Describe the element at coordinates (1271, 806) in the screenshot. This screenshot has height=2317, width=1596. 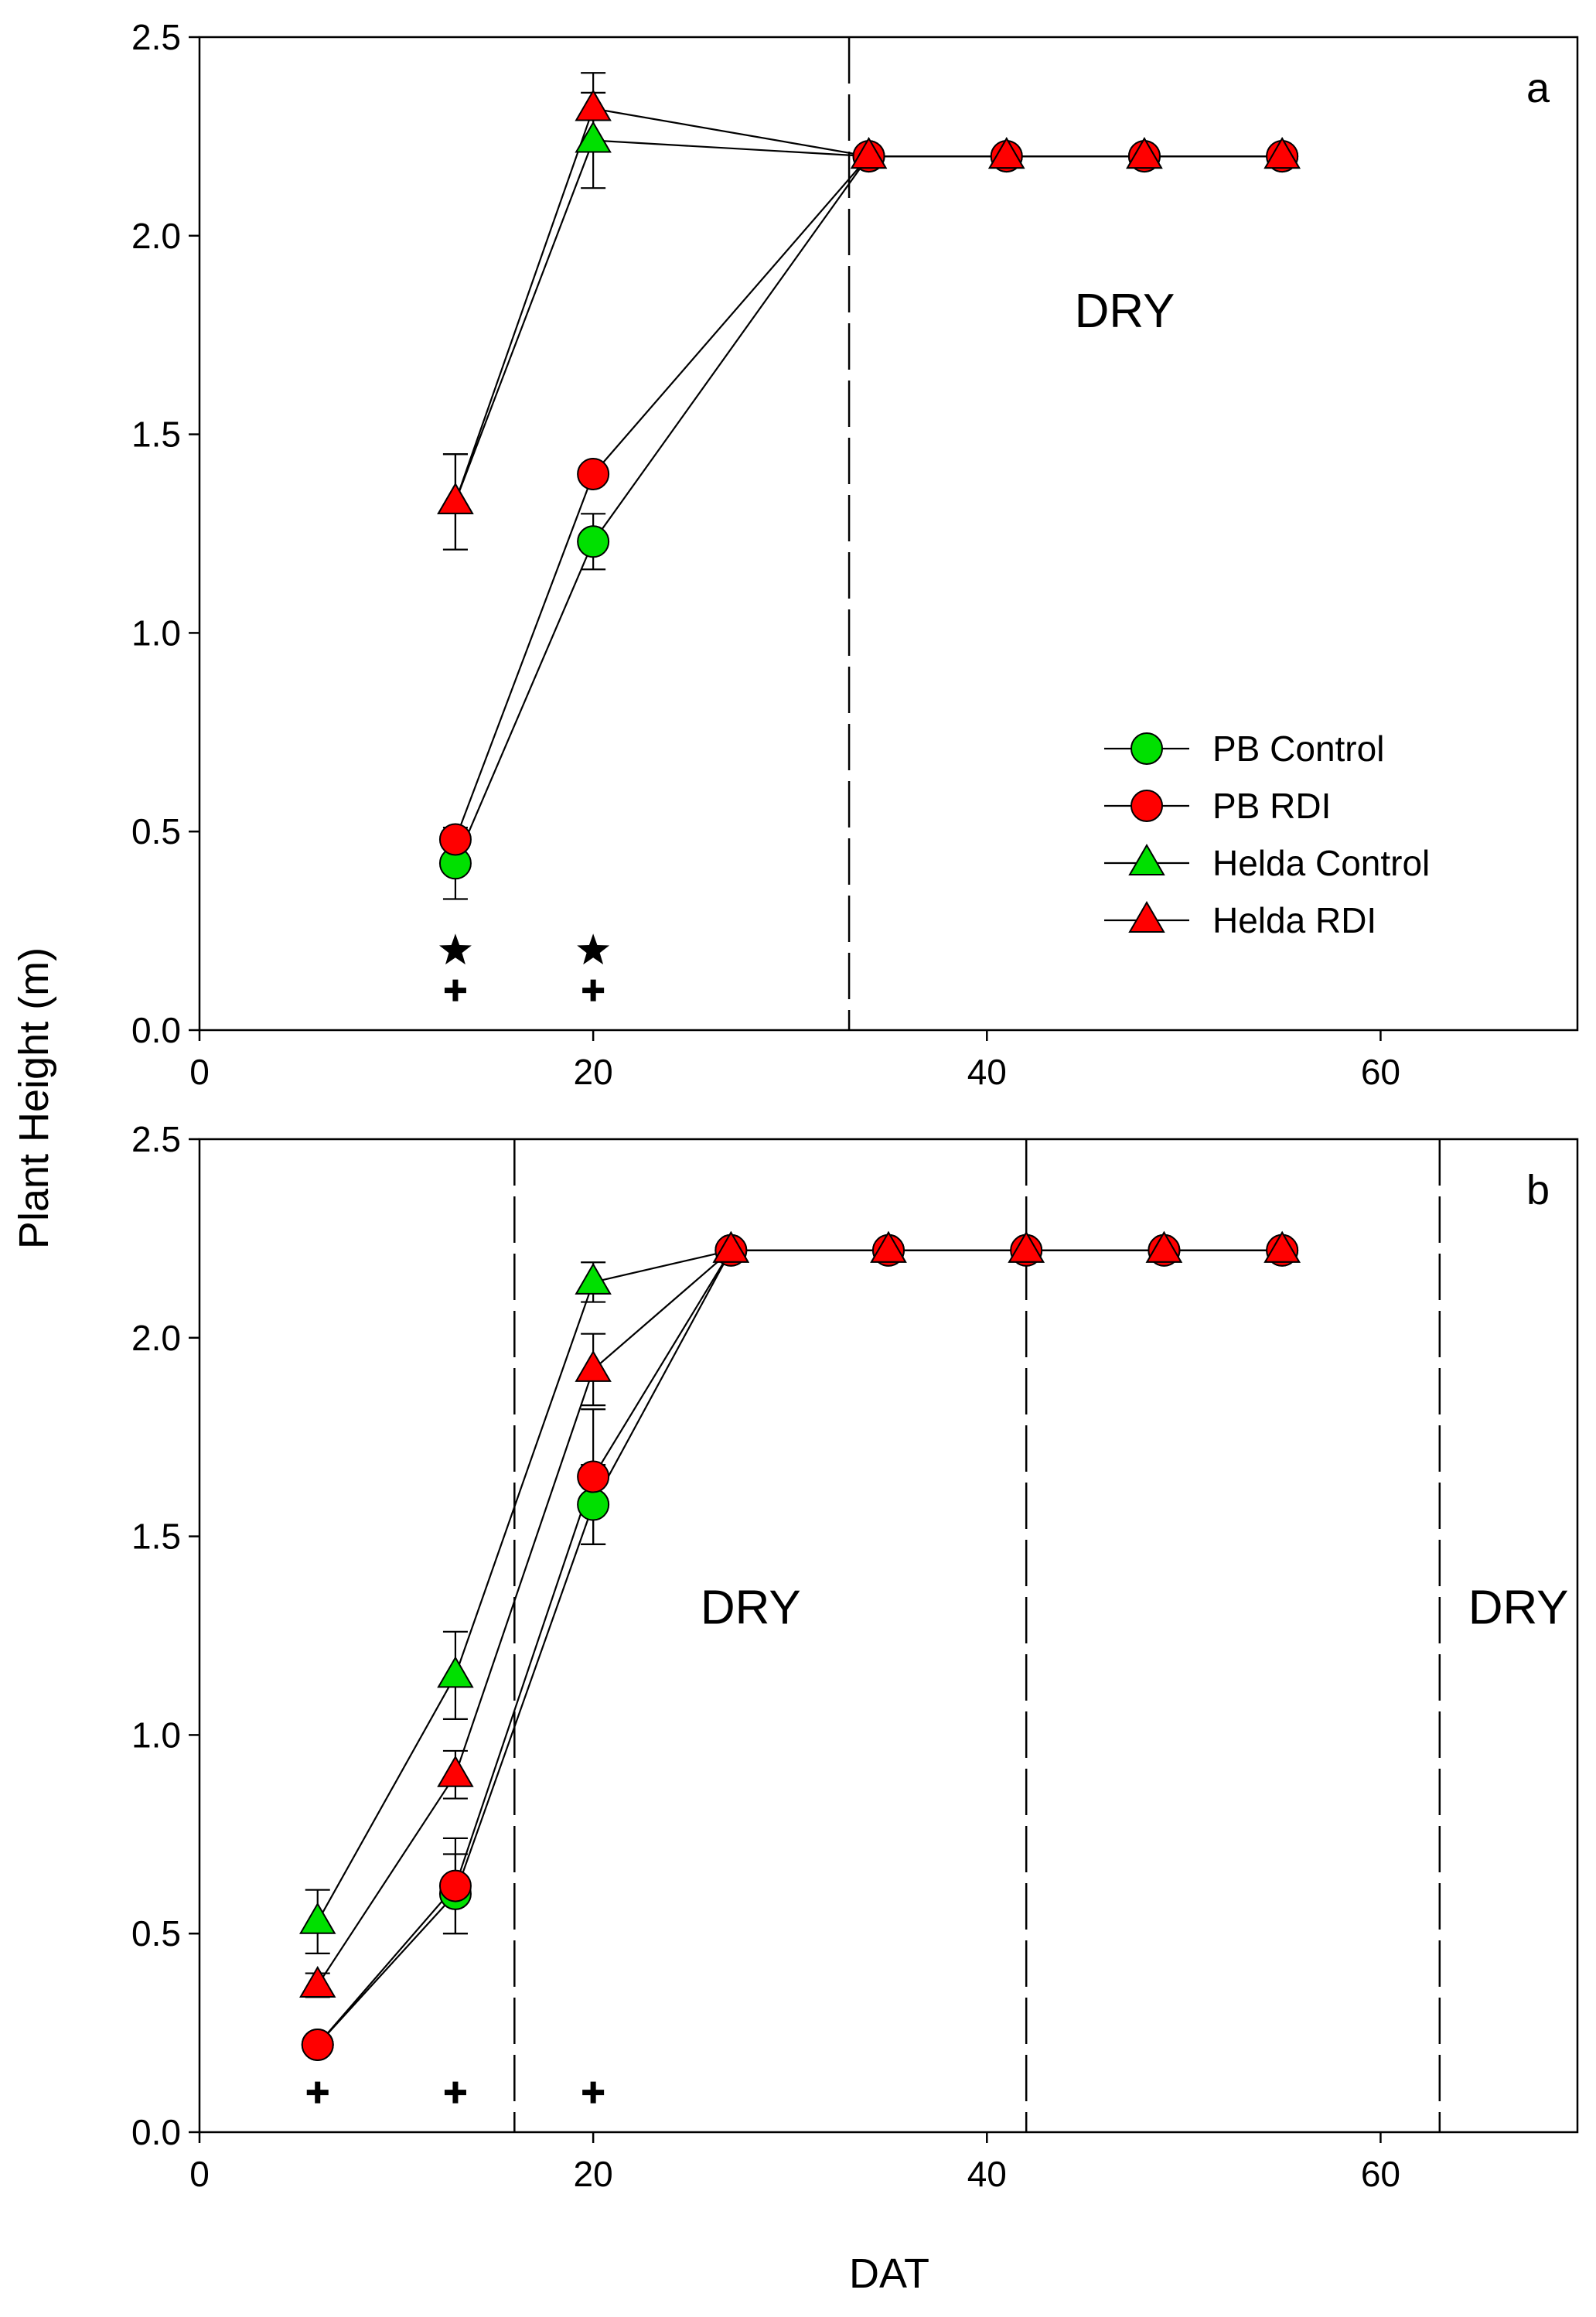
I see `legend-label-pb-rdi: PB RDI` at that location.